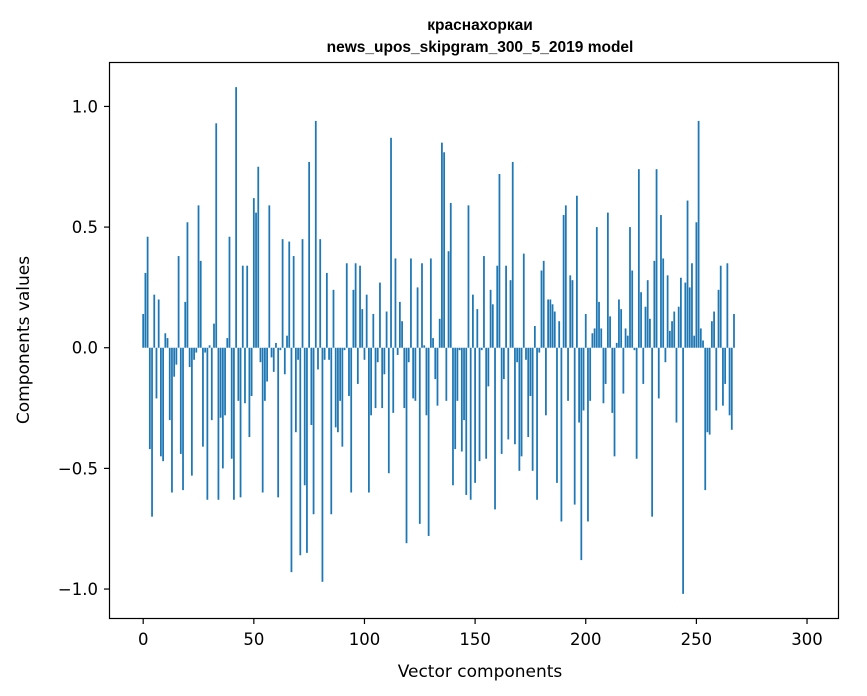  Describe the element at coordinates (24, 340) in the screenshot. I see `y-axis-label: Components values` at that location.